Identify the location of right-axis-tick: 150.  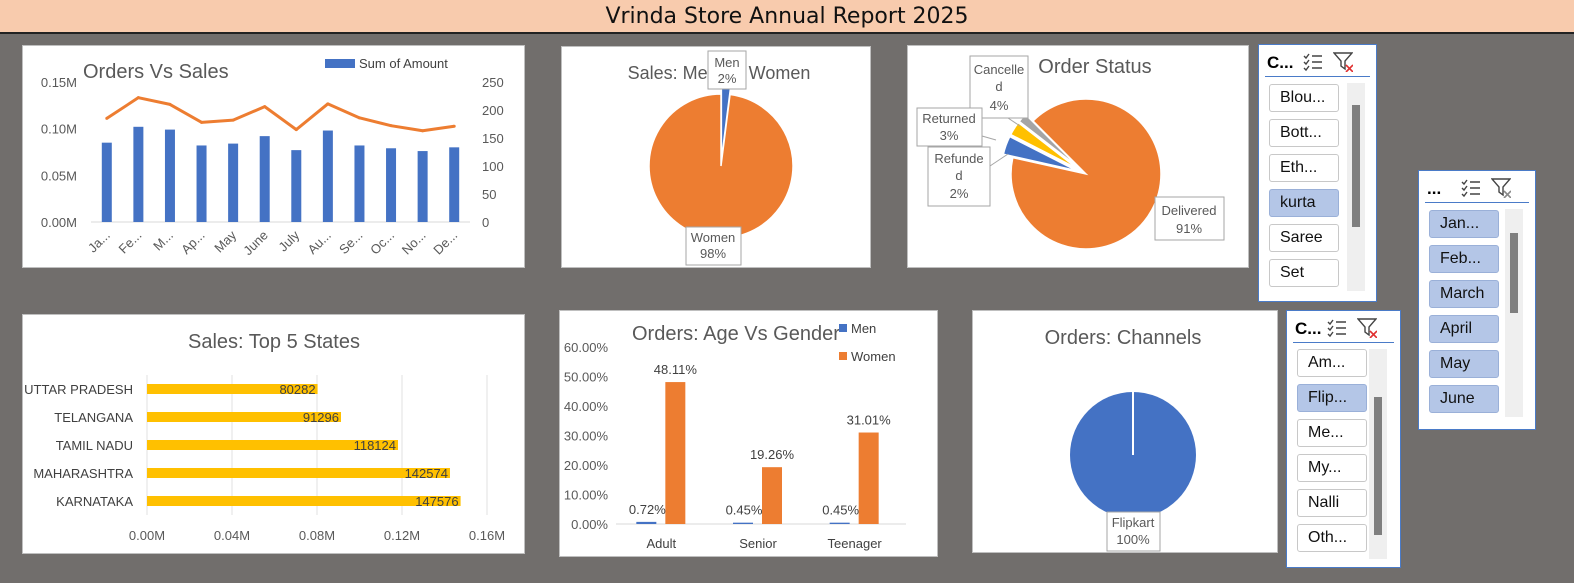
(493, 138).